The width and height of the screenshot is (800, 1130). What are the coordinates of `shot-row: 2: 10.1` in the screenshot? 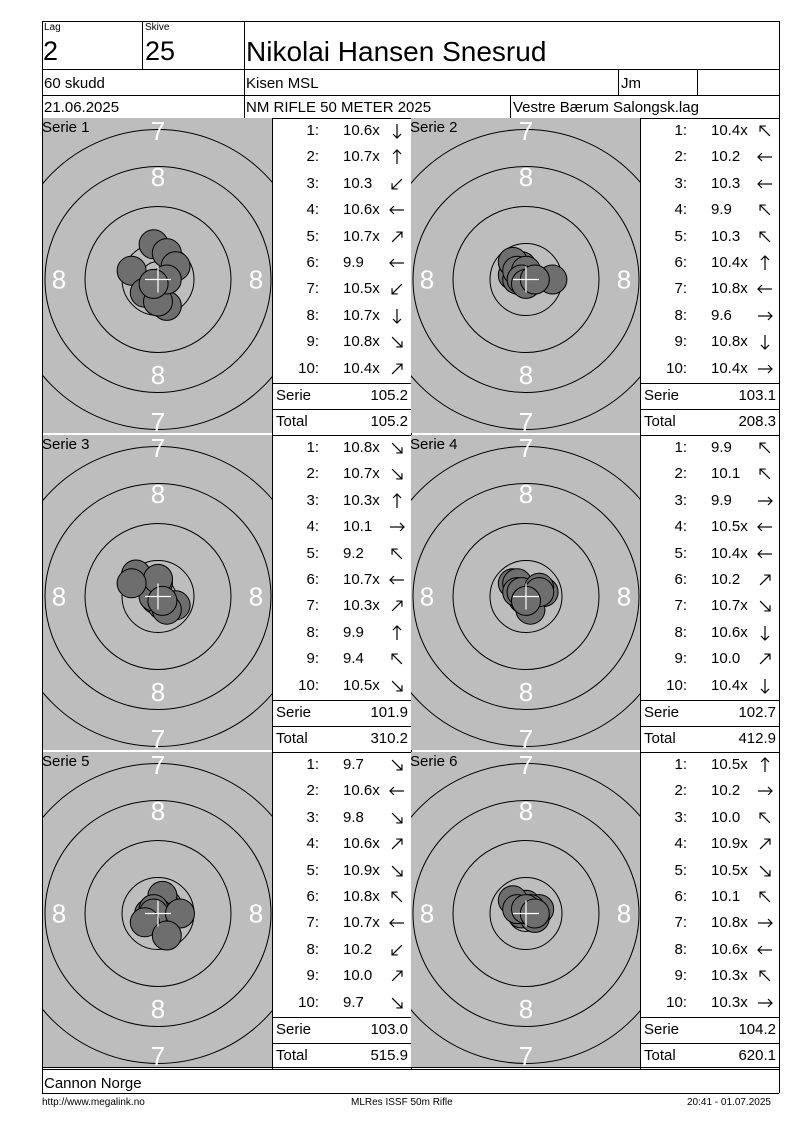 It's located at (710, 473).